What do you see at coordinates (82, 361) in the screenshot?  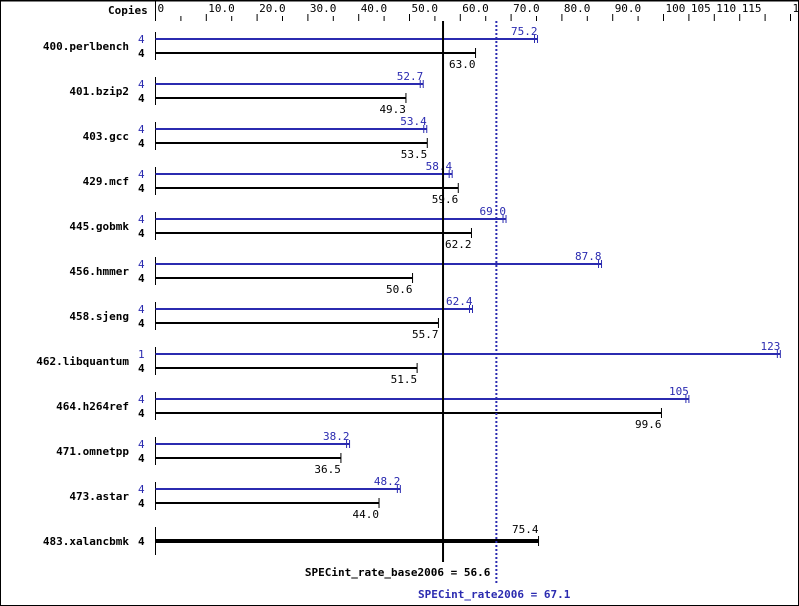 I see `benchmark-name: 462.libquantum` at bounding box center [82, 361].